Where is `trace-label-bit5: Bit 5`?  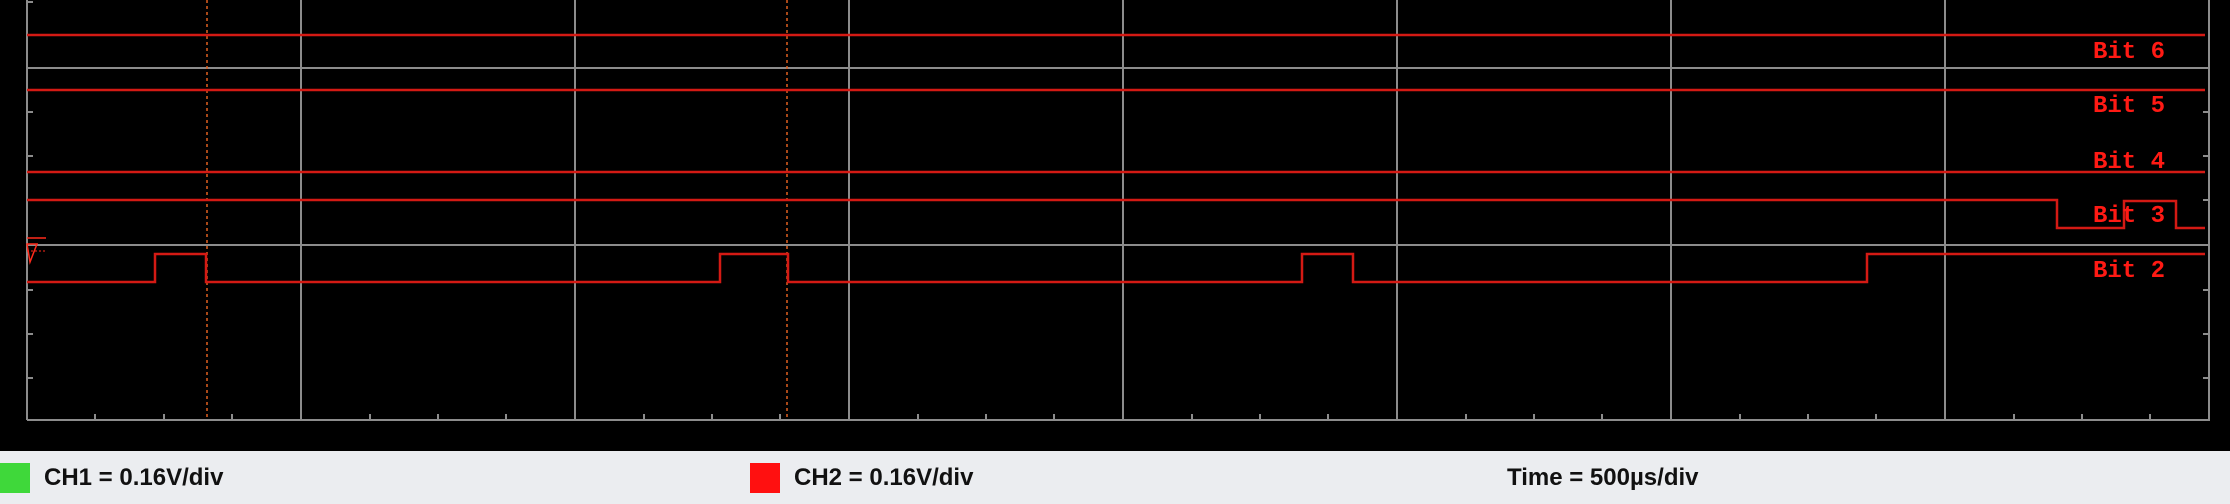
trace-label-bit5: Bit 5 is located at coordinates (2129, 106).